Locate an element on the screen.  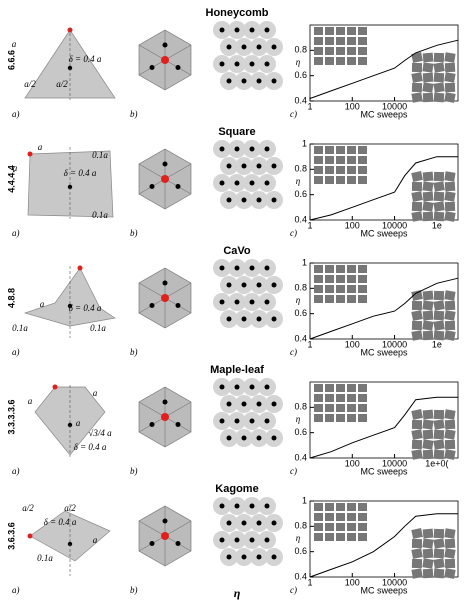
dimension-label: a/2 is located at coordinates (70, 508).